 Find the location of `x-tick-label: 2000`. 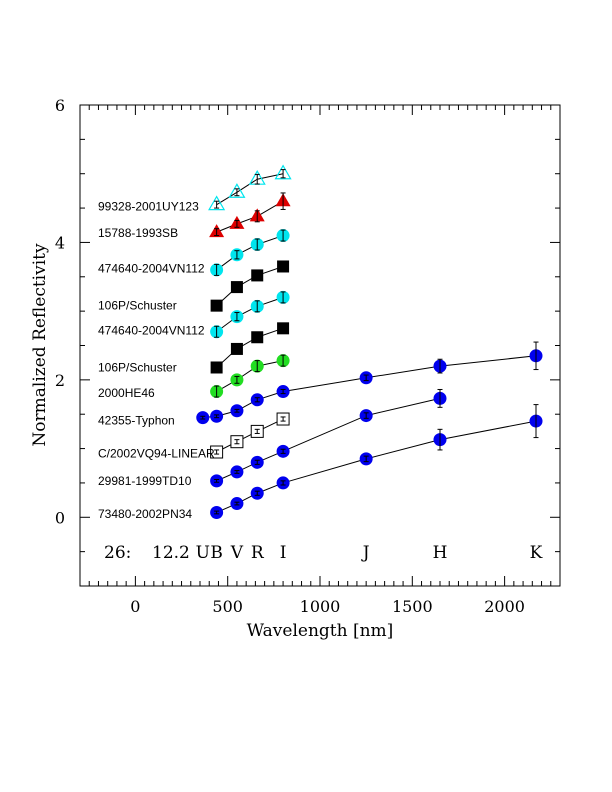

x-tick-label: 2000 is located at coordinates (504, 606).